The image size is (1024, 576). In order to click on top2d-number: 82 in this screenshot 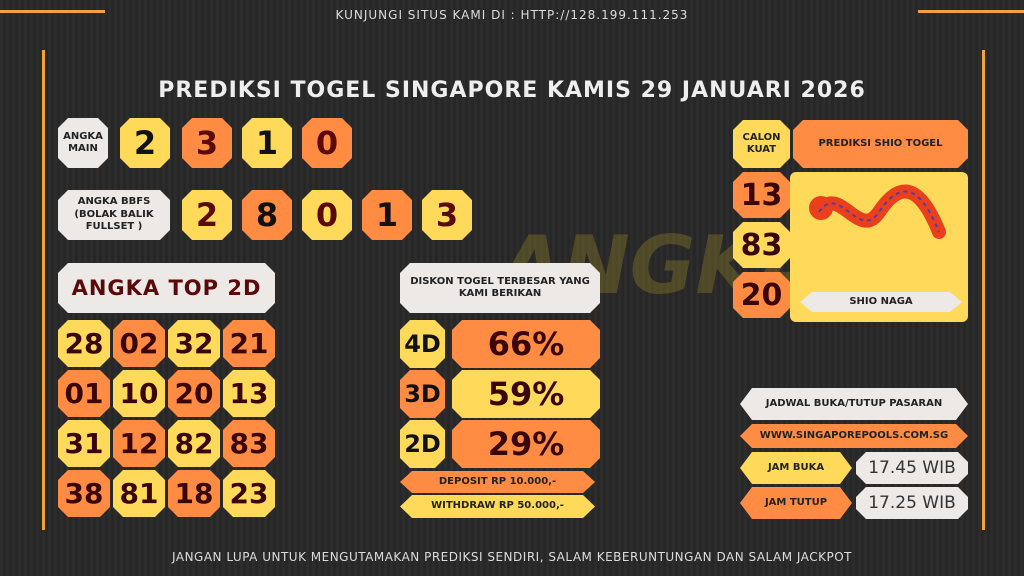, I will do `click(194, 443)`.